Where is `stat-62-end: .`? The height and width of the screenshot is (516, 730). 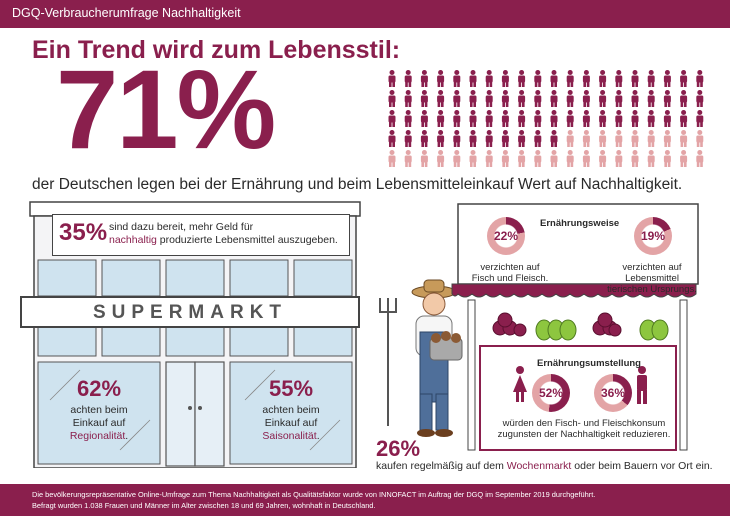
stat-62-end: . is located at coordinates (126, 436).